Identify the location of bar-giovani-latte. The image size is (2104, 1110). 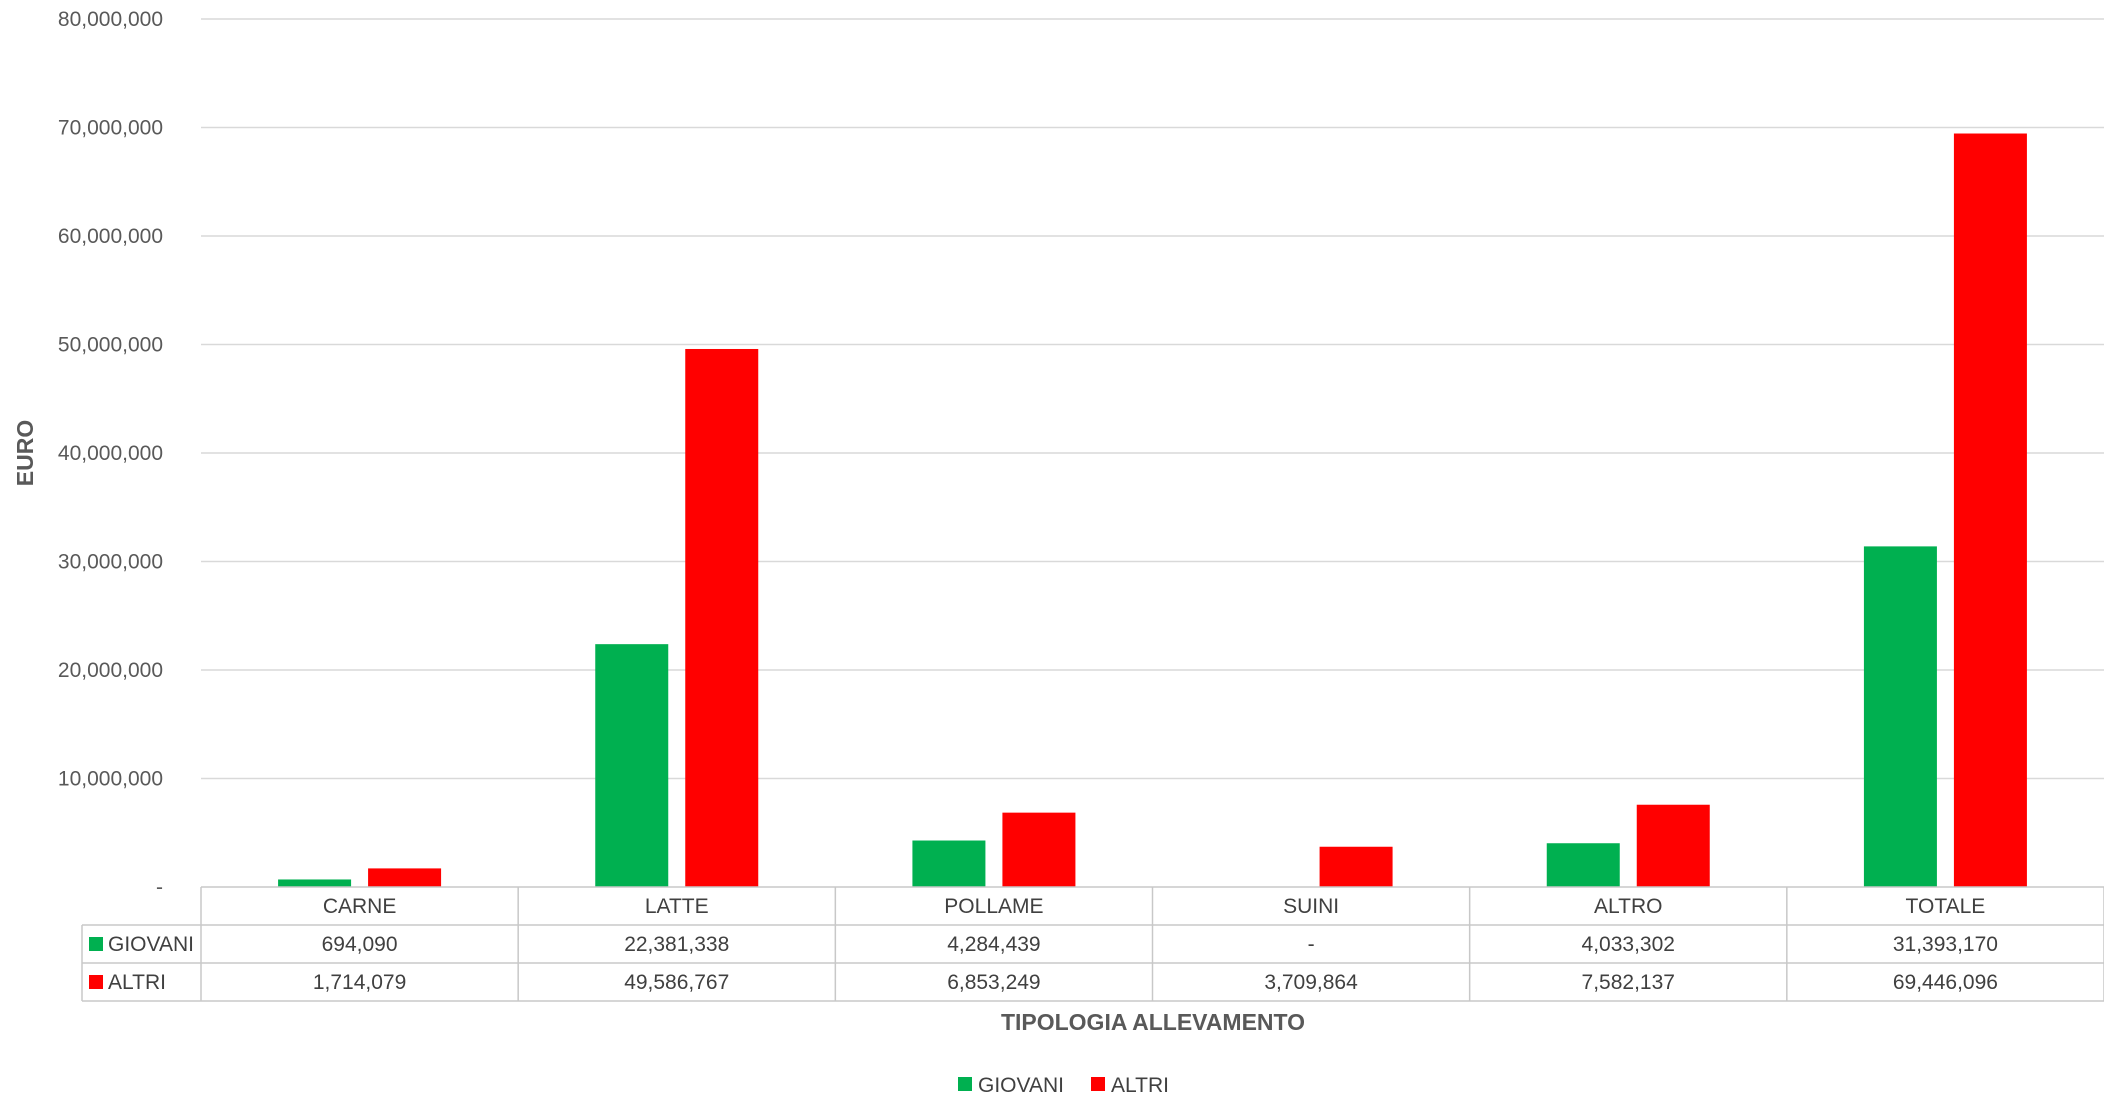
(632, 765).